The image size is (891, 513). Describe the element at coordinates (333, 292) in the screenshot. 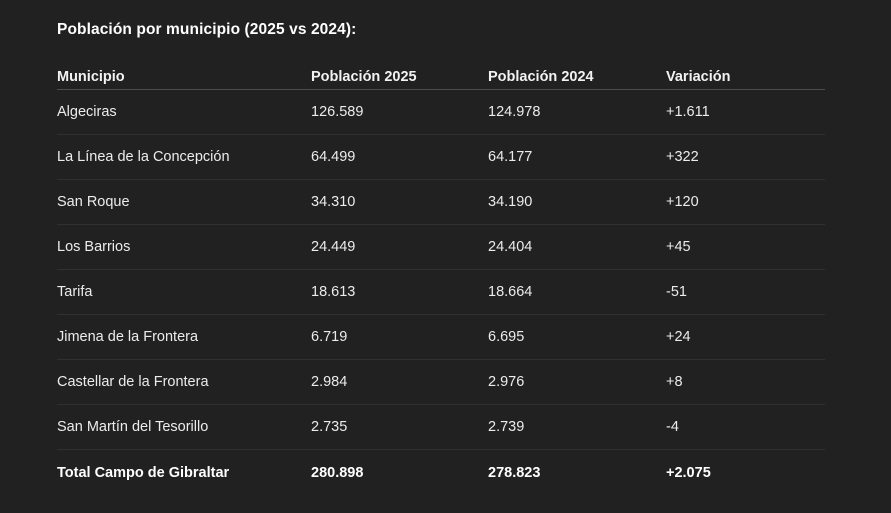

I see `cell-poblacion-2025: 18.613` at that location.